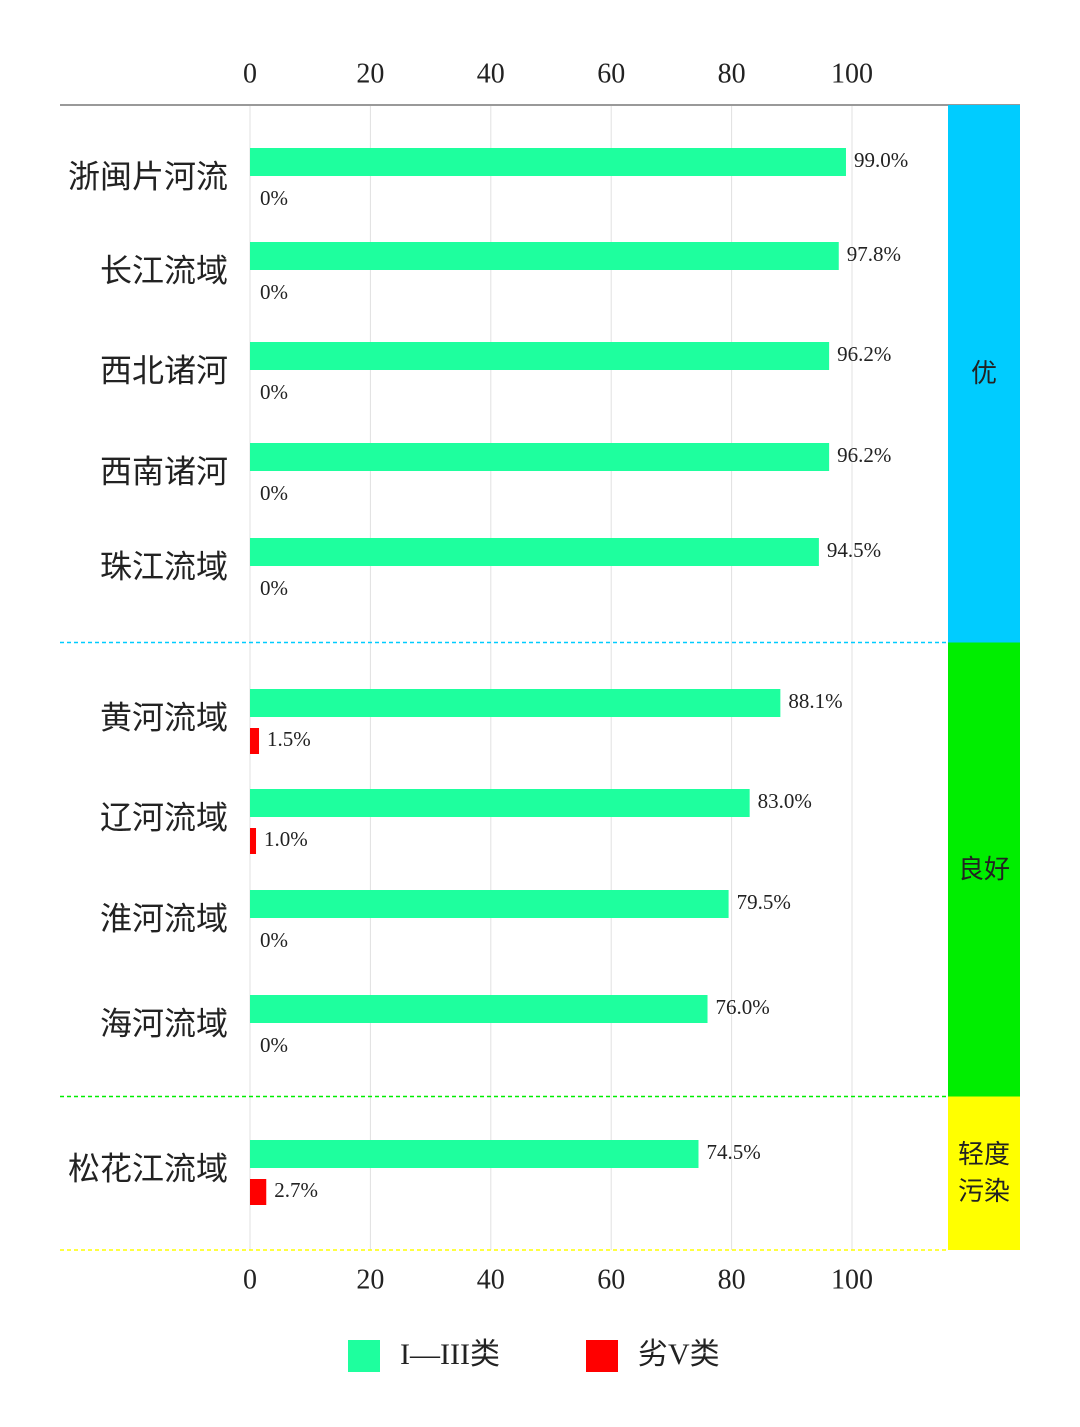 This screenshot has height=1427, width=1080. What do you see at coordinates (732, 73) in the screenshot?
I see `x-tick-label-top: 80` at bounding box center [732, 73].